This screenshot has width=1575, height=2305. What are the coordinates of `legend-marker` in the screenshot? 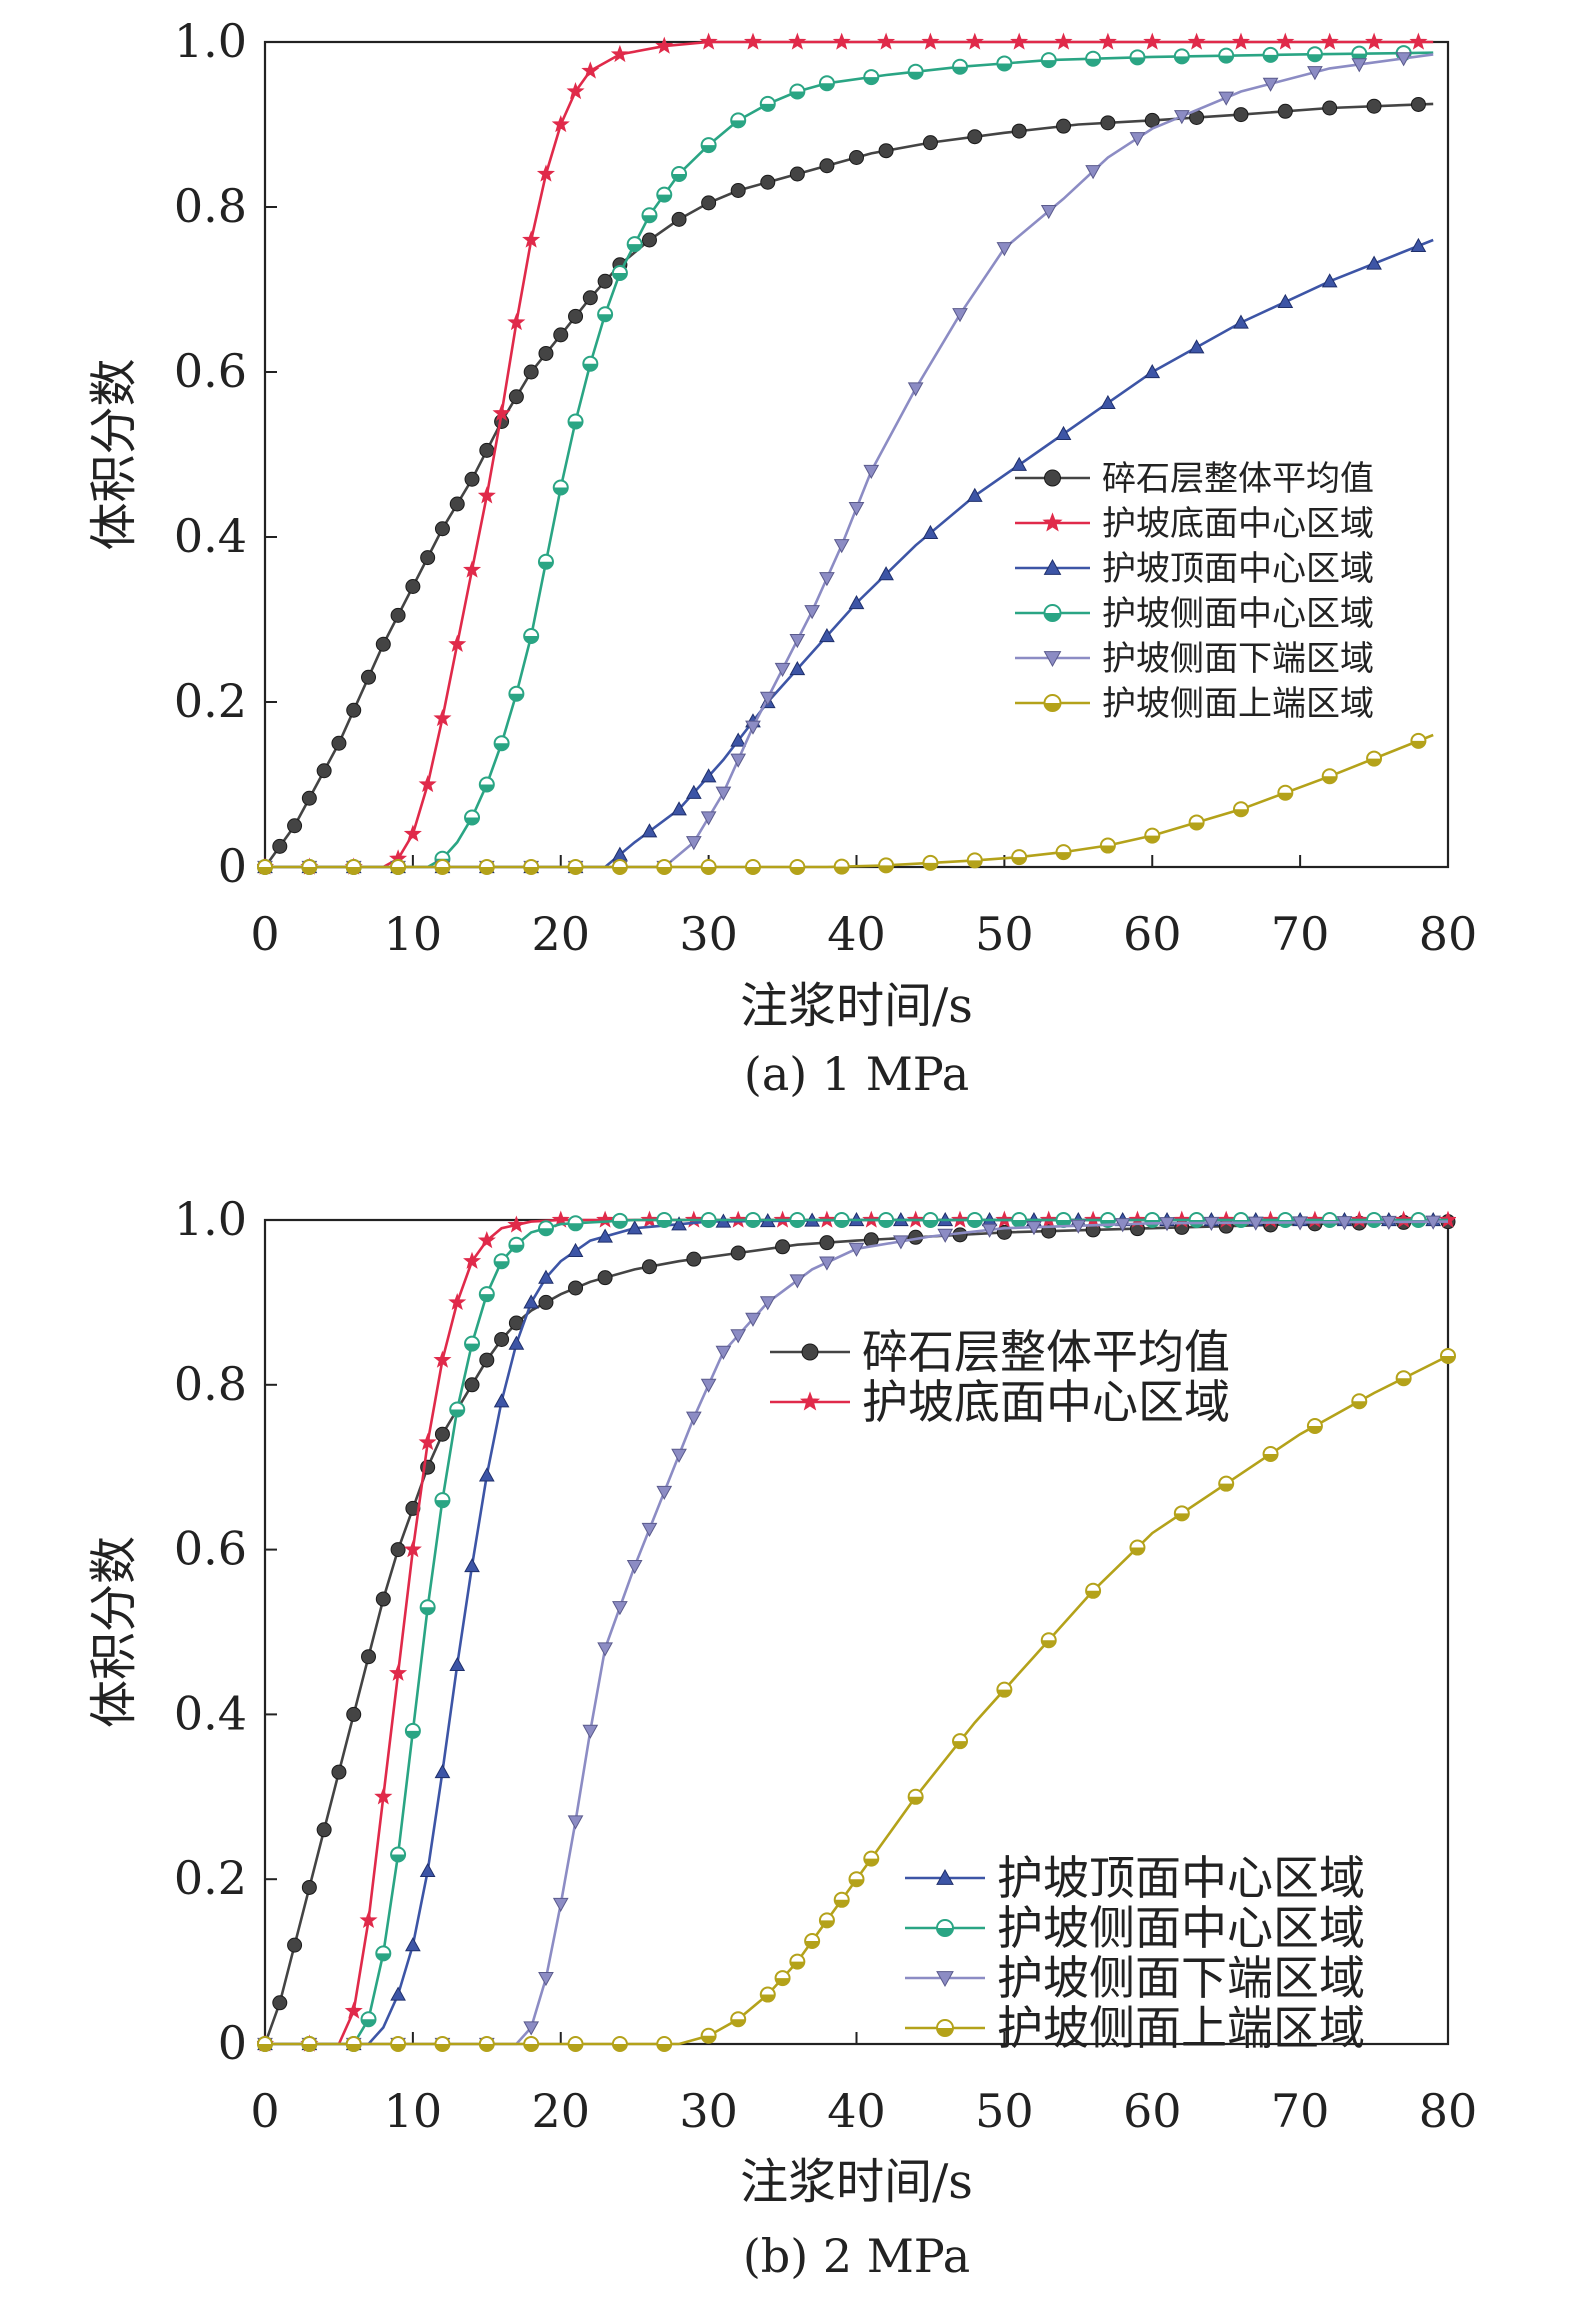 It's located at (1052, 566).